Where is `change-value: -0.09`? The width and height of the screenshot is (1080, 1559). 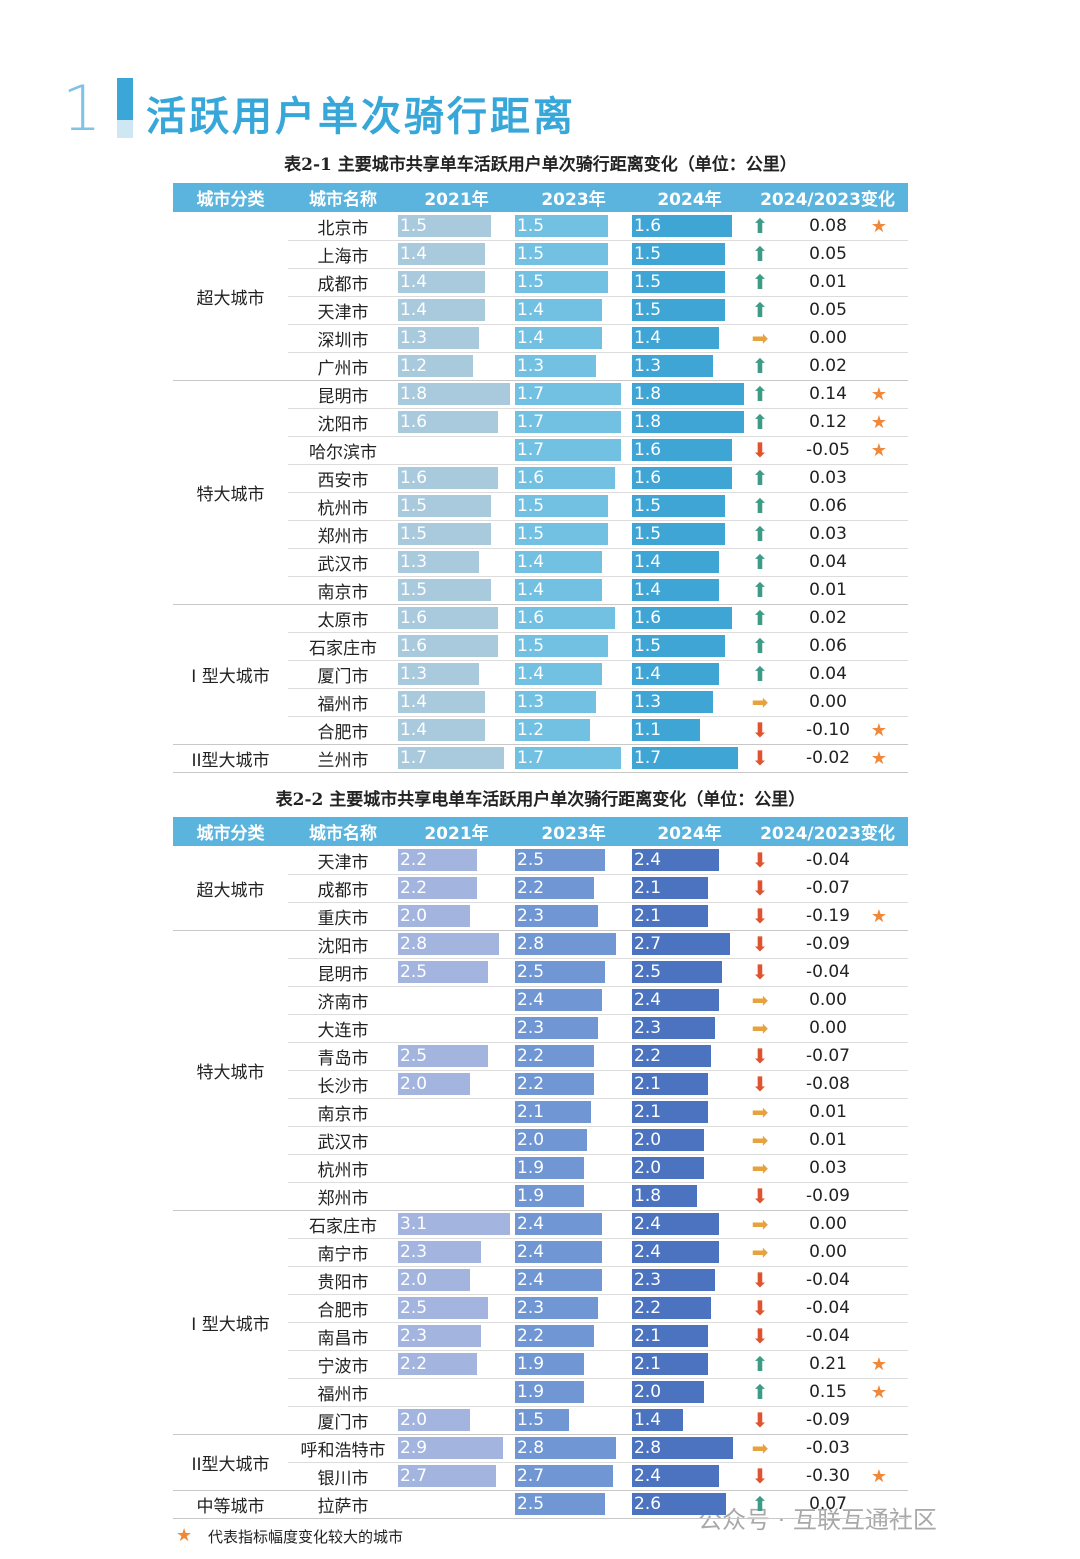 change-value: -0.09 is located at coordinates (828, 1420).